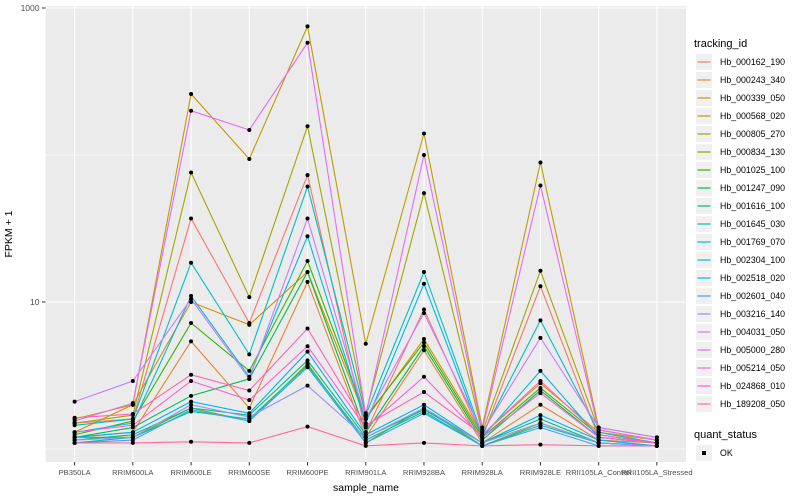 The image size is (800, 500). What do you see at coordinates (752, 62) in the screenshot?
I see `legend-label: Hb_000162_190` at bounding box center [752, 62].